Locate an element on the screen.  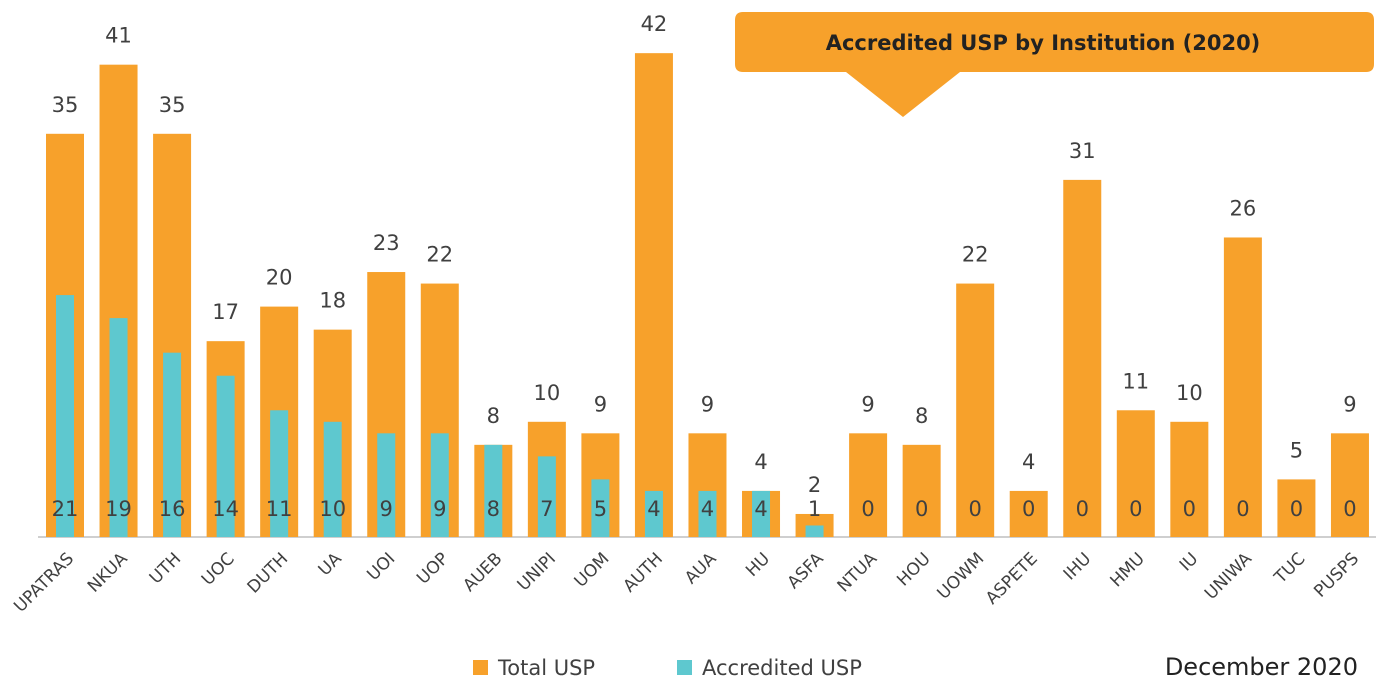
x-tick-label: UOM is located at coordinates (592, 570).